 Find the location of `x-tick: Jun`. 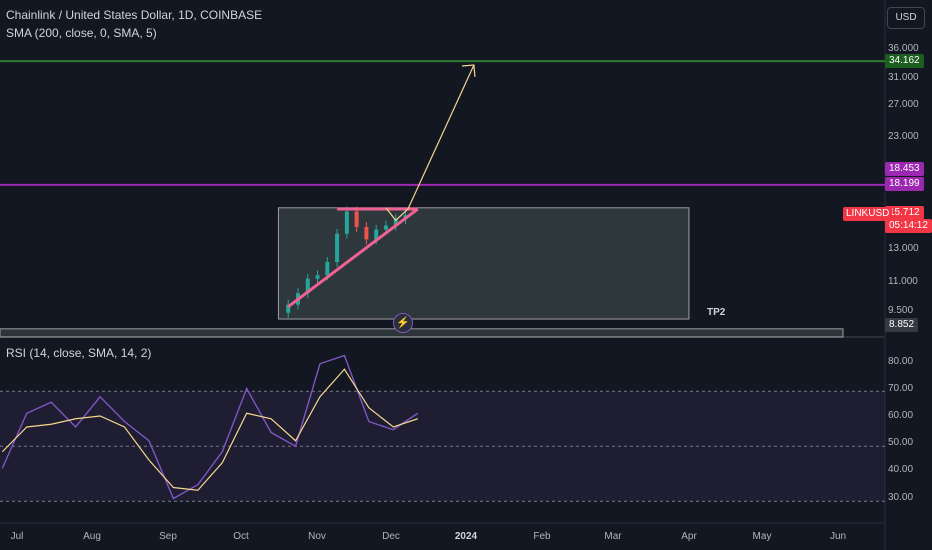

x-tick: Jun is located at coordinates (838, 536).